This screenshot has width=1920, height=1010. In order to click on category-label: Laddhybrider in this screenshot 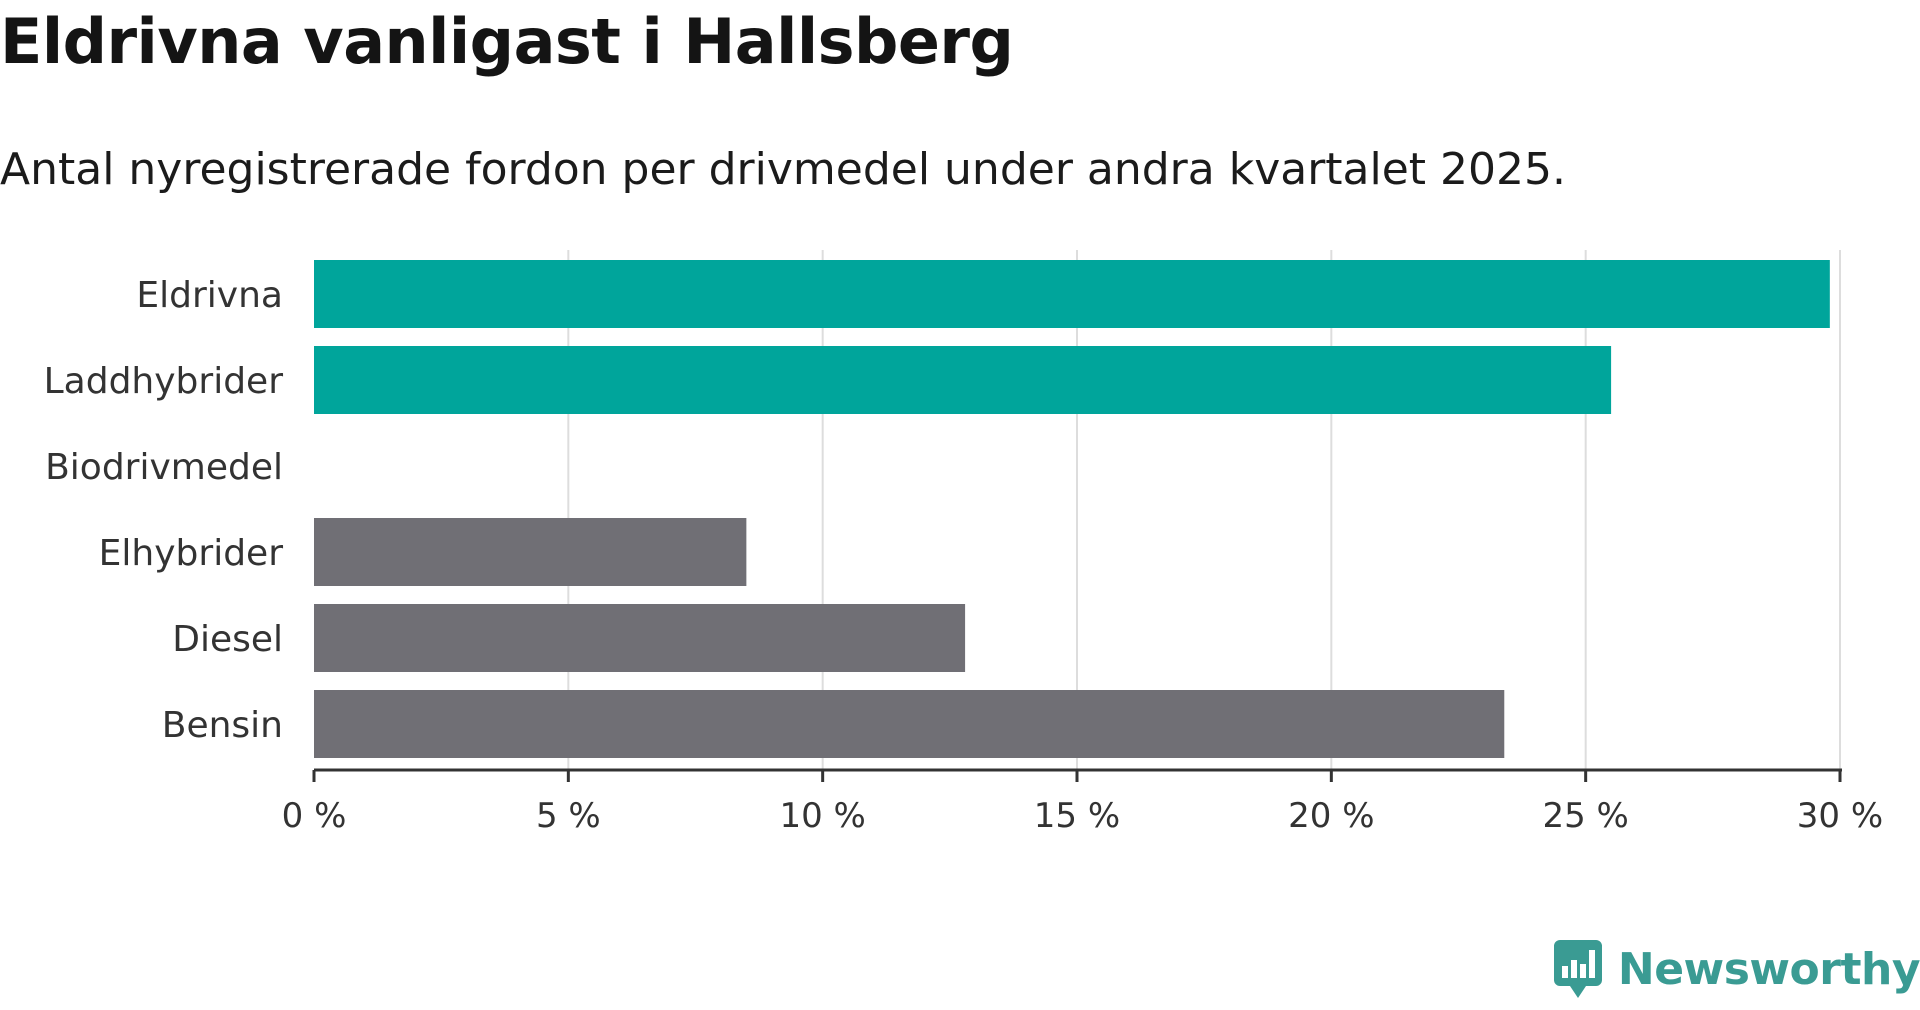, I will do `click(164, 381)`.